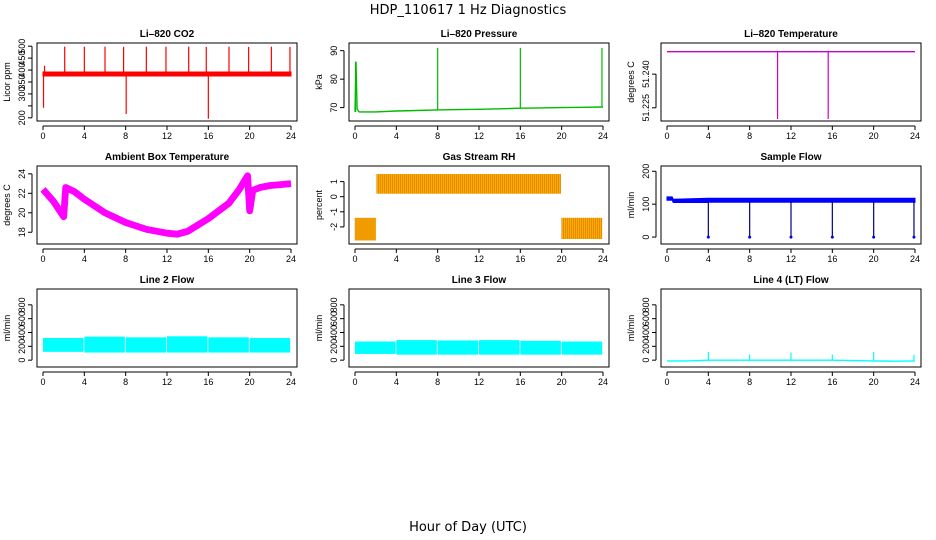 The height and width of the screenshot is (540, 936). I want to click on y-tick-label: 24, so click(22, 174).